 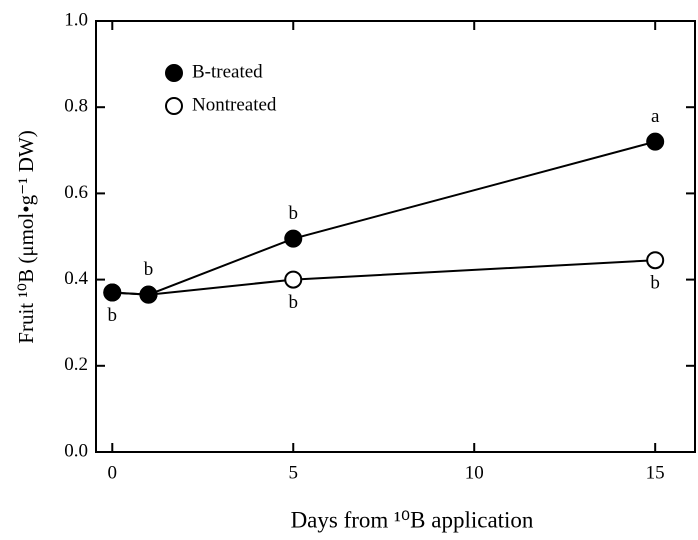 I want to click on y-tick-label: 0.6, so click(x=76, y=192).